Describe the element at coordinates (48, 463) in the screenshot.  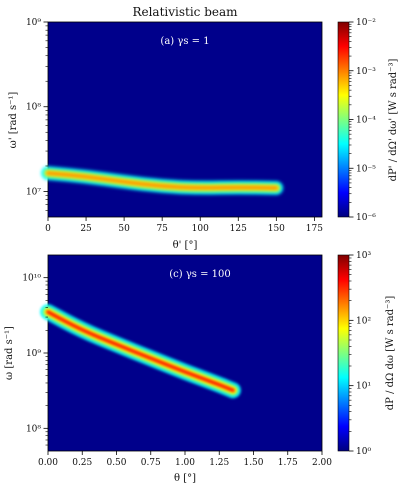
I see `panel-c-xtick-label: 0.00` at that location.